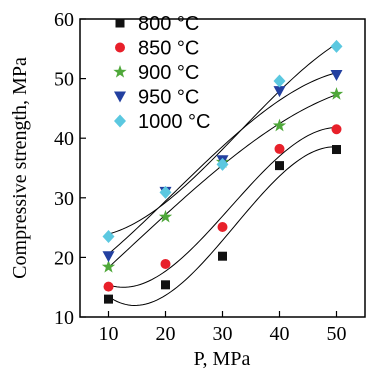  What do you see at coordinates (64, 258) in the screenshot?
I see `y-tick-label: 20` at bounding box center [64, 258].